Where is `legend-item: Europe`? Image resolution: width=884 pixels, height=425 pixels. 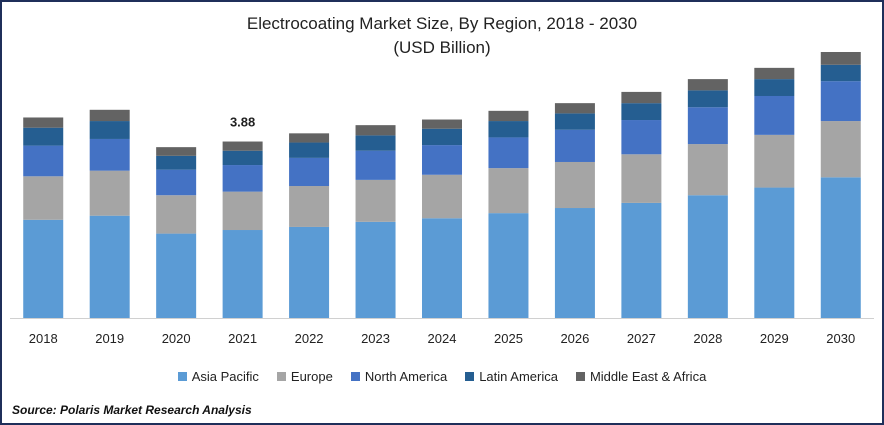 legend-item: Europe is located at coordinates (304, 376).